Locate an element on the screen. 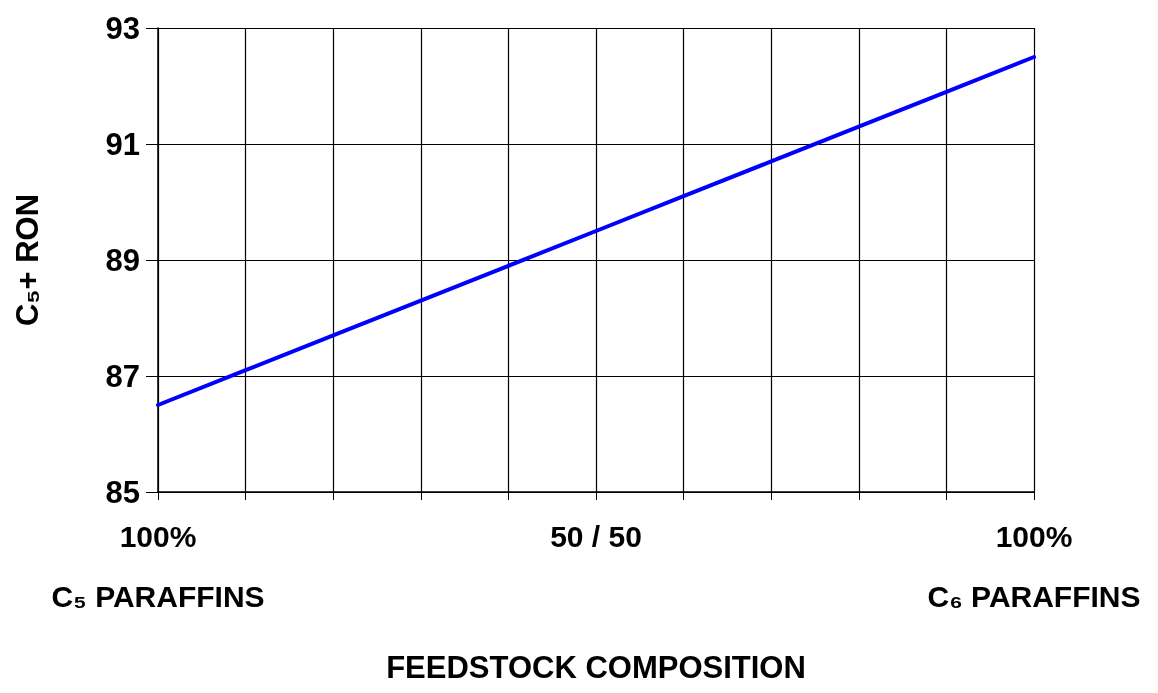 This screenshot has height=693, width=1158. y-tick-label: 91 is located at coordinates (122, 144).